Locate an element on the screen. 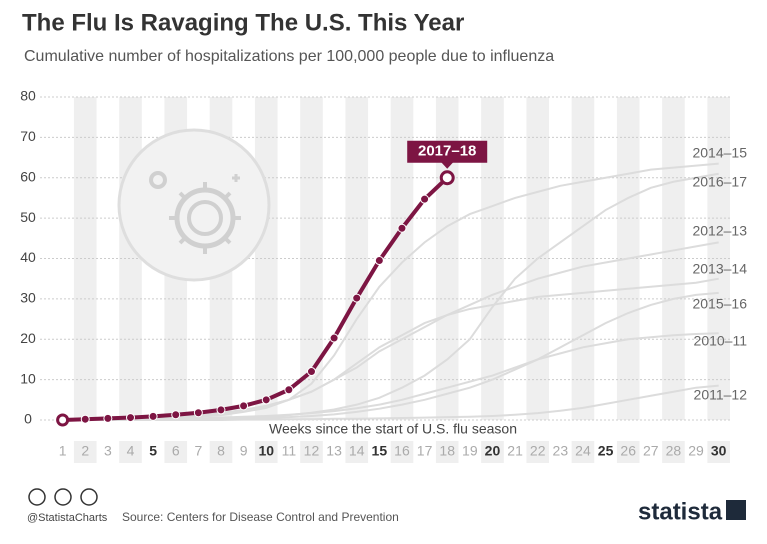 The image size is (767, 544). y-tick-label: 10 is located at coordinates (28, 378).